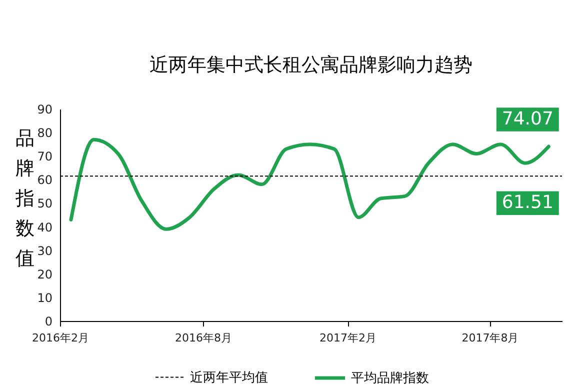 This screenshot has height=390, width=575. Describe the element at coordinates (44, 180) in the screenshot. I see `y-tick-label: 60` at that location.